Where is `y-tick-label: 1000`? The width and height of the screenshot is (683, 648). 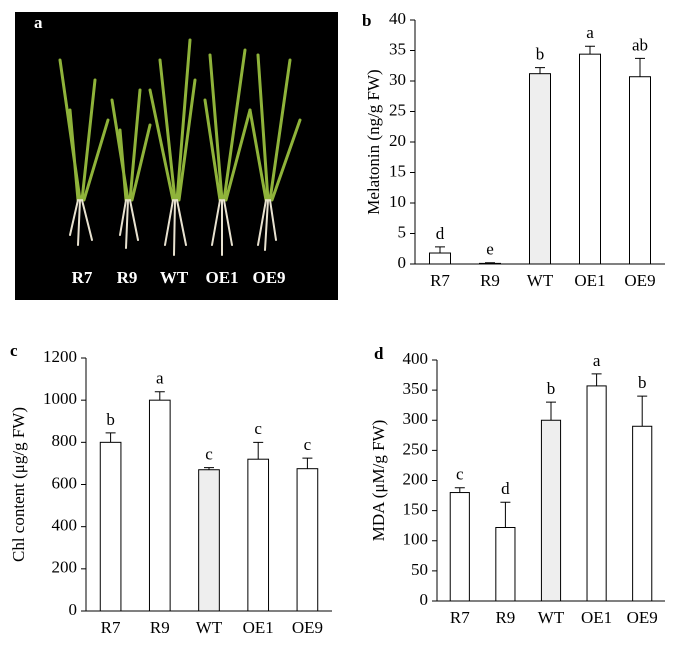 y-tick-label: 1000 is located at coordinates (60, 398).